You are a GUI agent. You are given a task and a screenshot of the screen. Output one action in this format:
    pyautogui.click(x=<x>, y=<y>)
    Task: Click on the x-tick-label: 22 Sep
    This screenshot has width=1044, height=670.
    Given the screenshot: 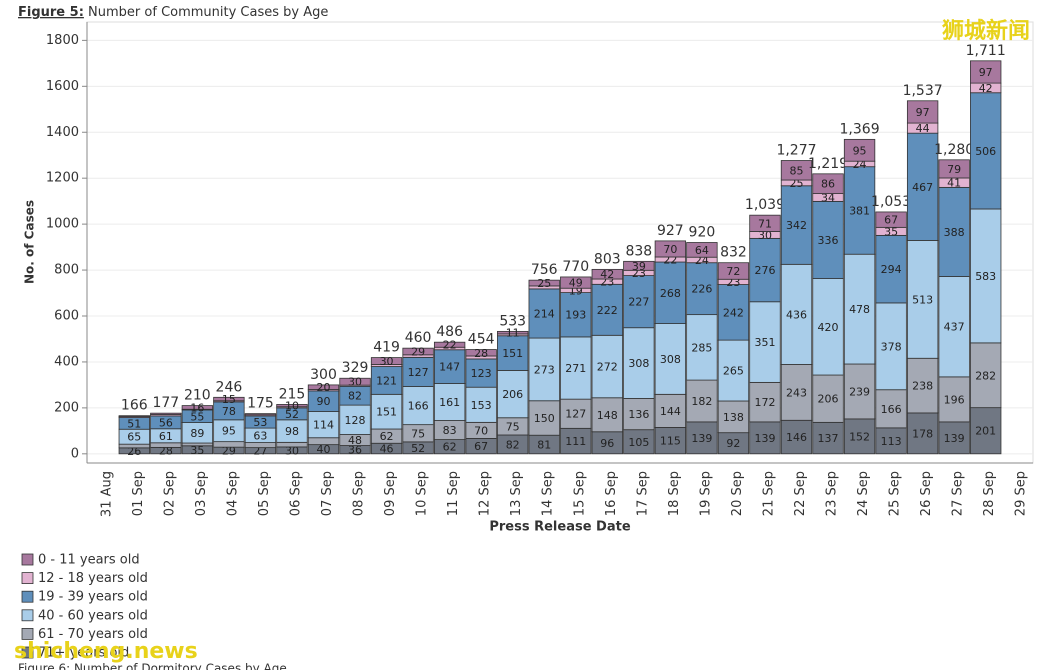 What is the action you would take?
    pyautogui.click(x=800, y=493)
    